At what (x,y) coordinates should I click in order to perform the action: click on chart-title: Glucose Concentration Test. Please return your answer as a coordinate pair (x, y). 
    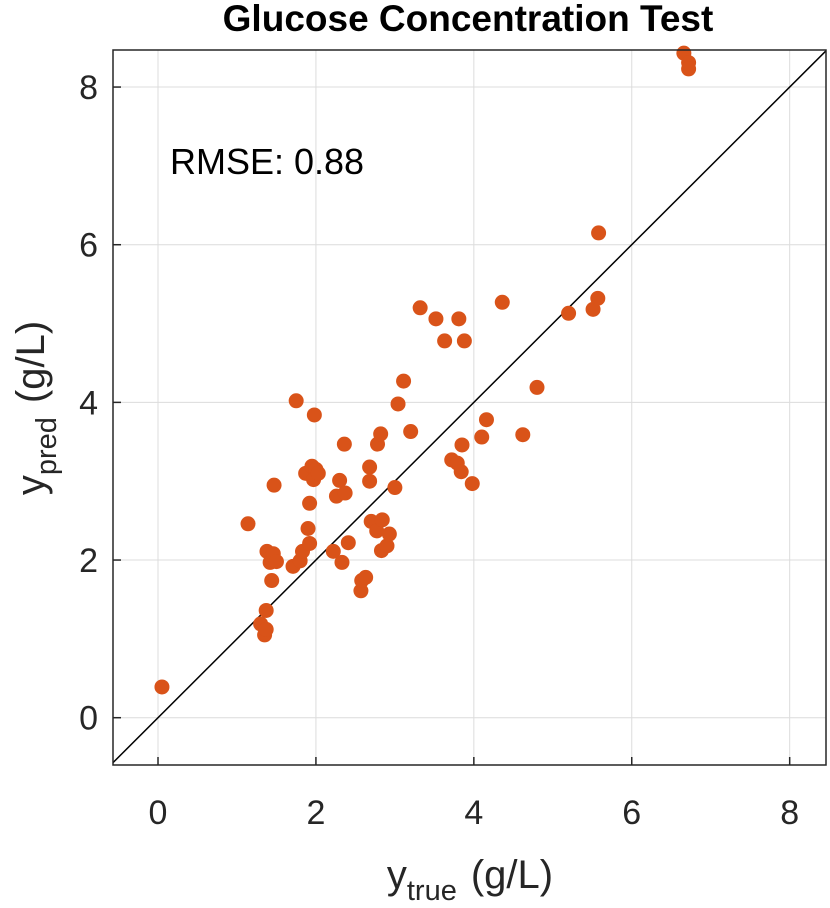
    Looking at the image, I should click on (468, 19).